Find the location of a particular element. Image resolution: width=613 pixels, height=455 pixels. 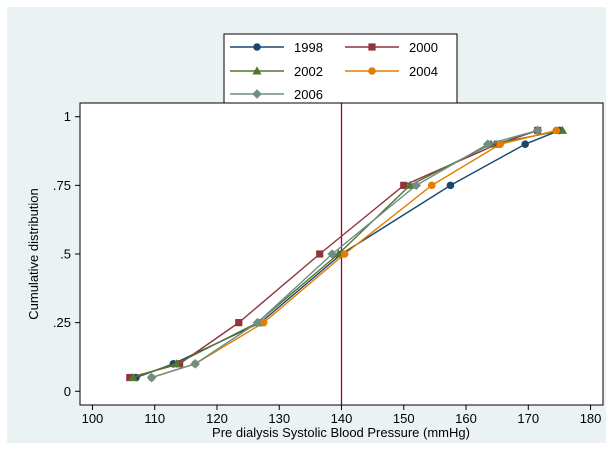

x-tick-label: 160 is located at coordinates (466, 418).